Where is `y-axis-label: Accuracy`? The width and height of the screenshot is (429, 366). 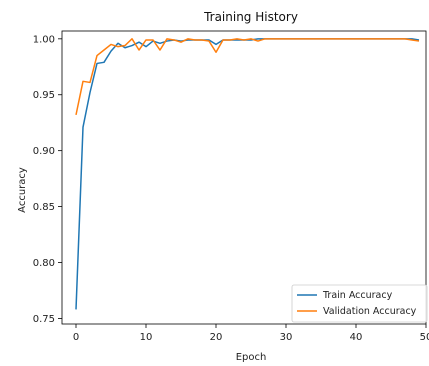
y-axis-label: Accuracy is located at coordinates (22, 190).